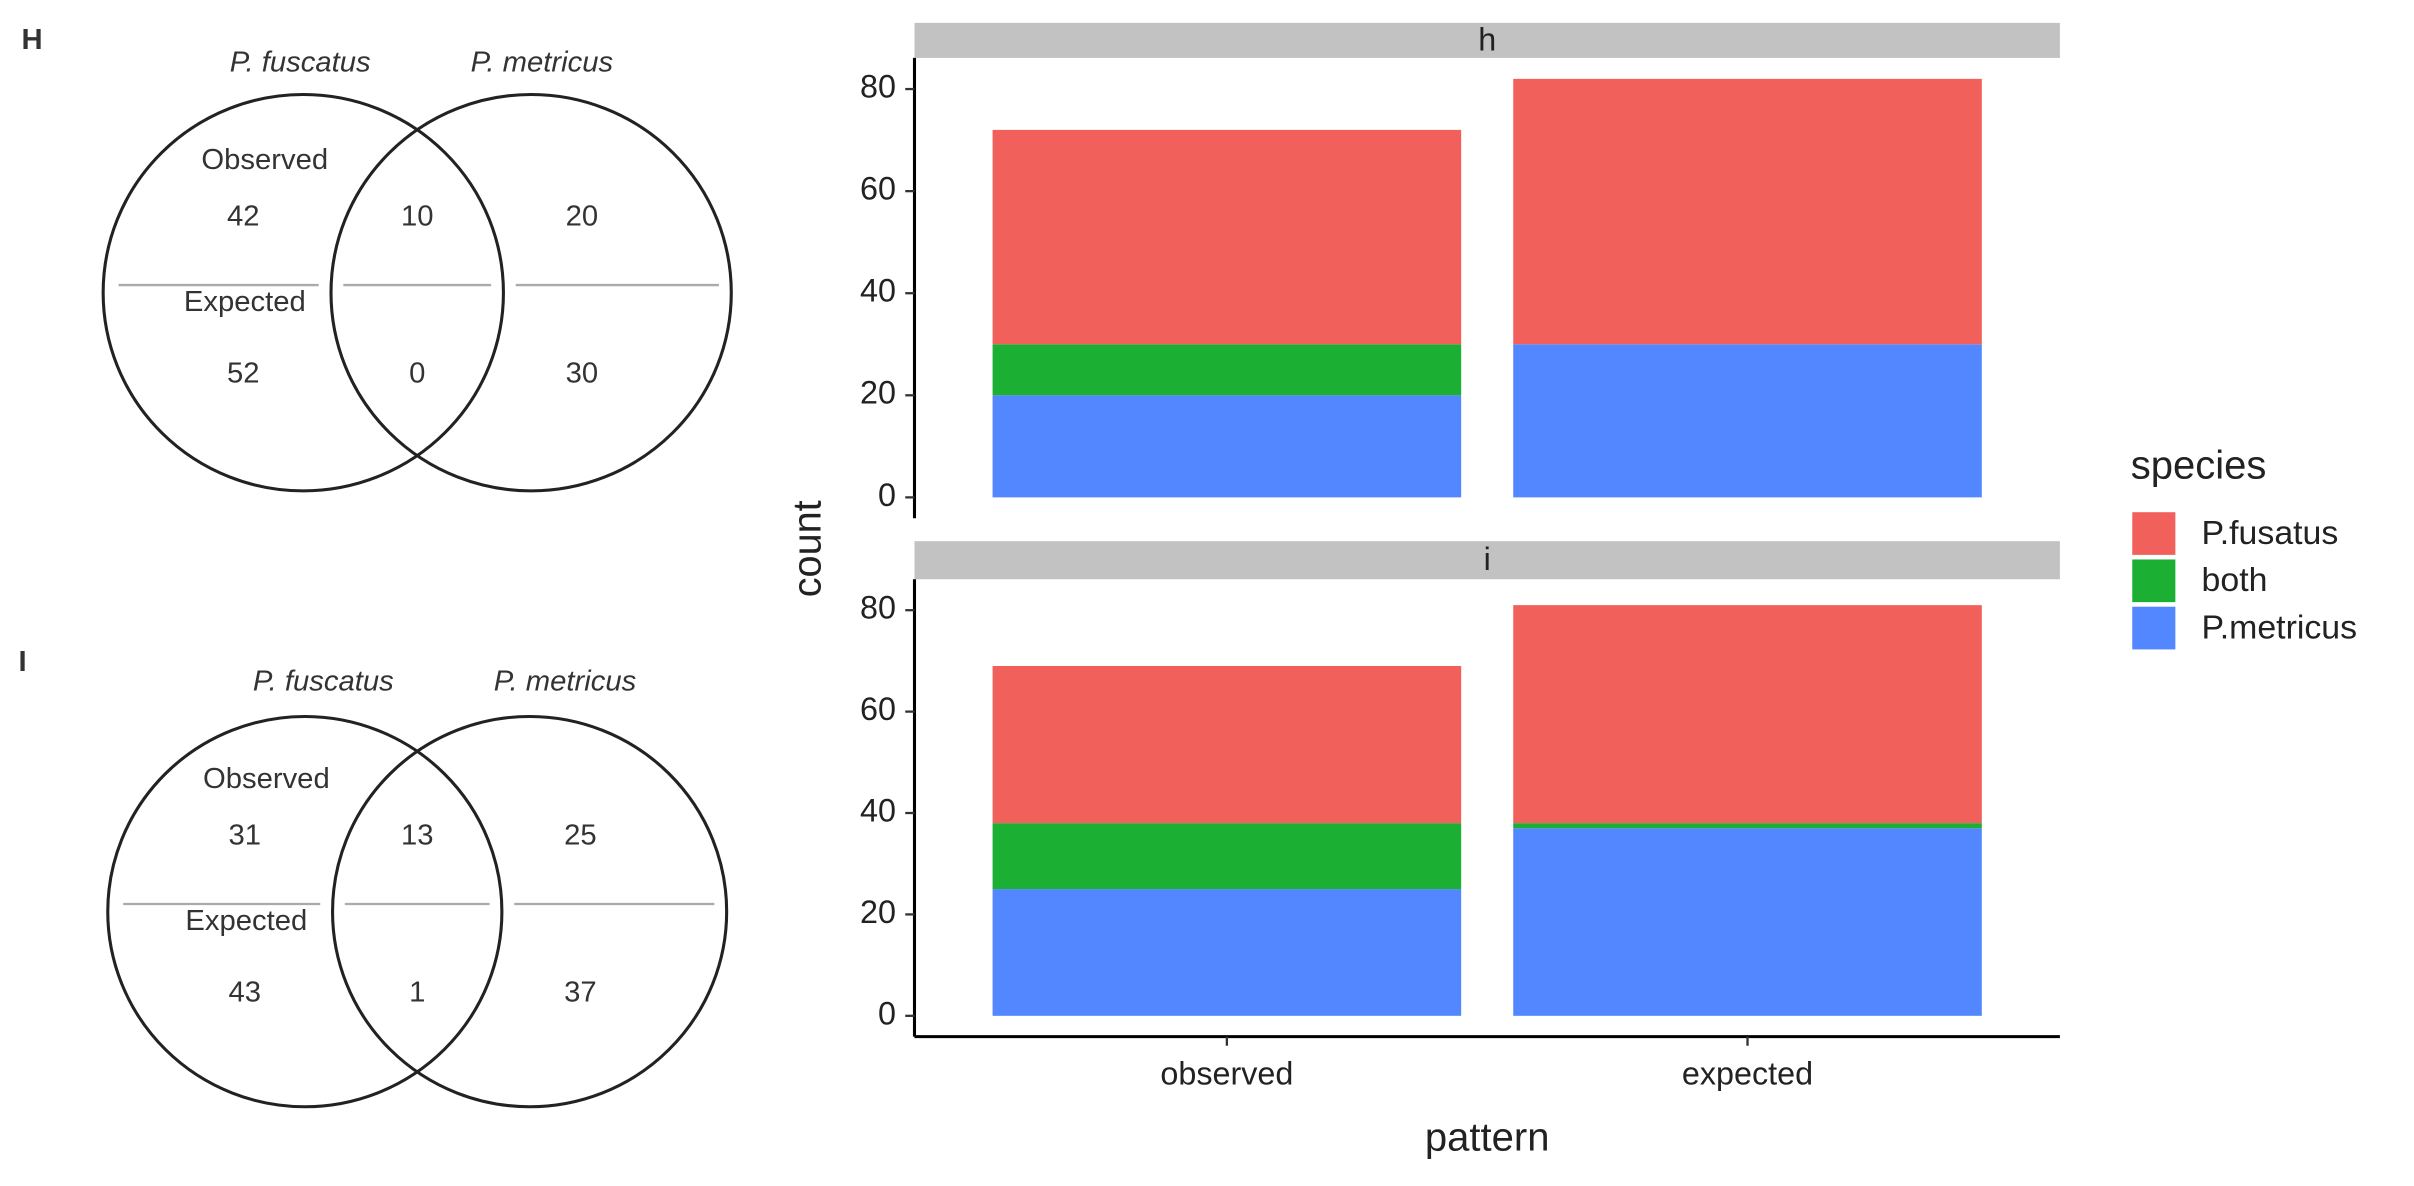 The height and width of the screenshot is (1186, 2414). Describe the element at coordinates (2235, 580) in the screenshot. I see `legend-label: both` at that location.